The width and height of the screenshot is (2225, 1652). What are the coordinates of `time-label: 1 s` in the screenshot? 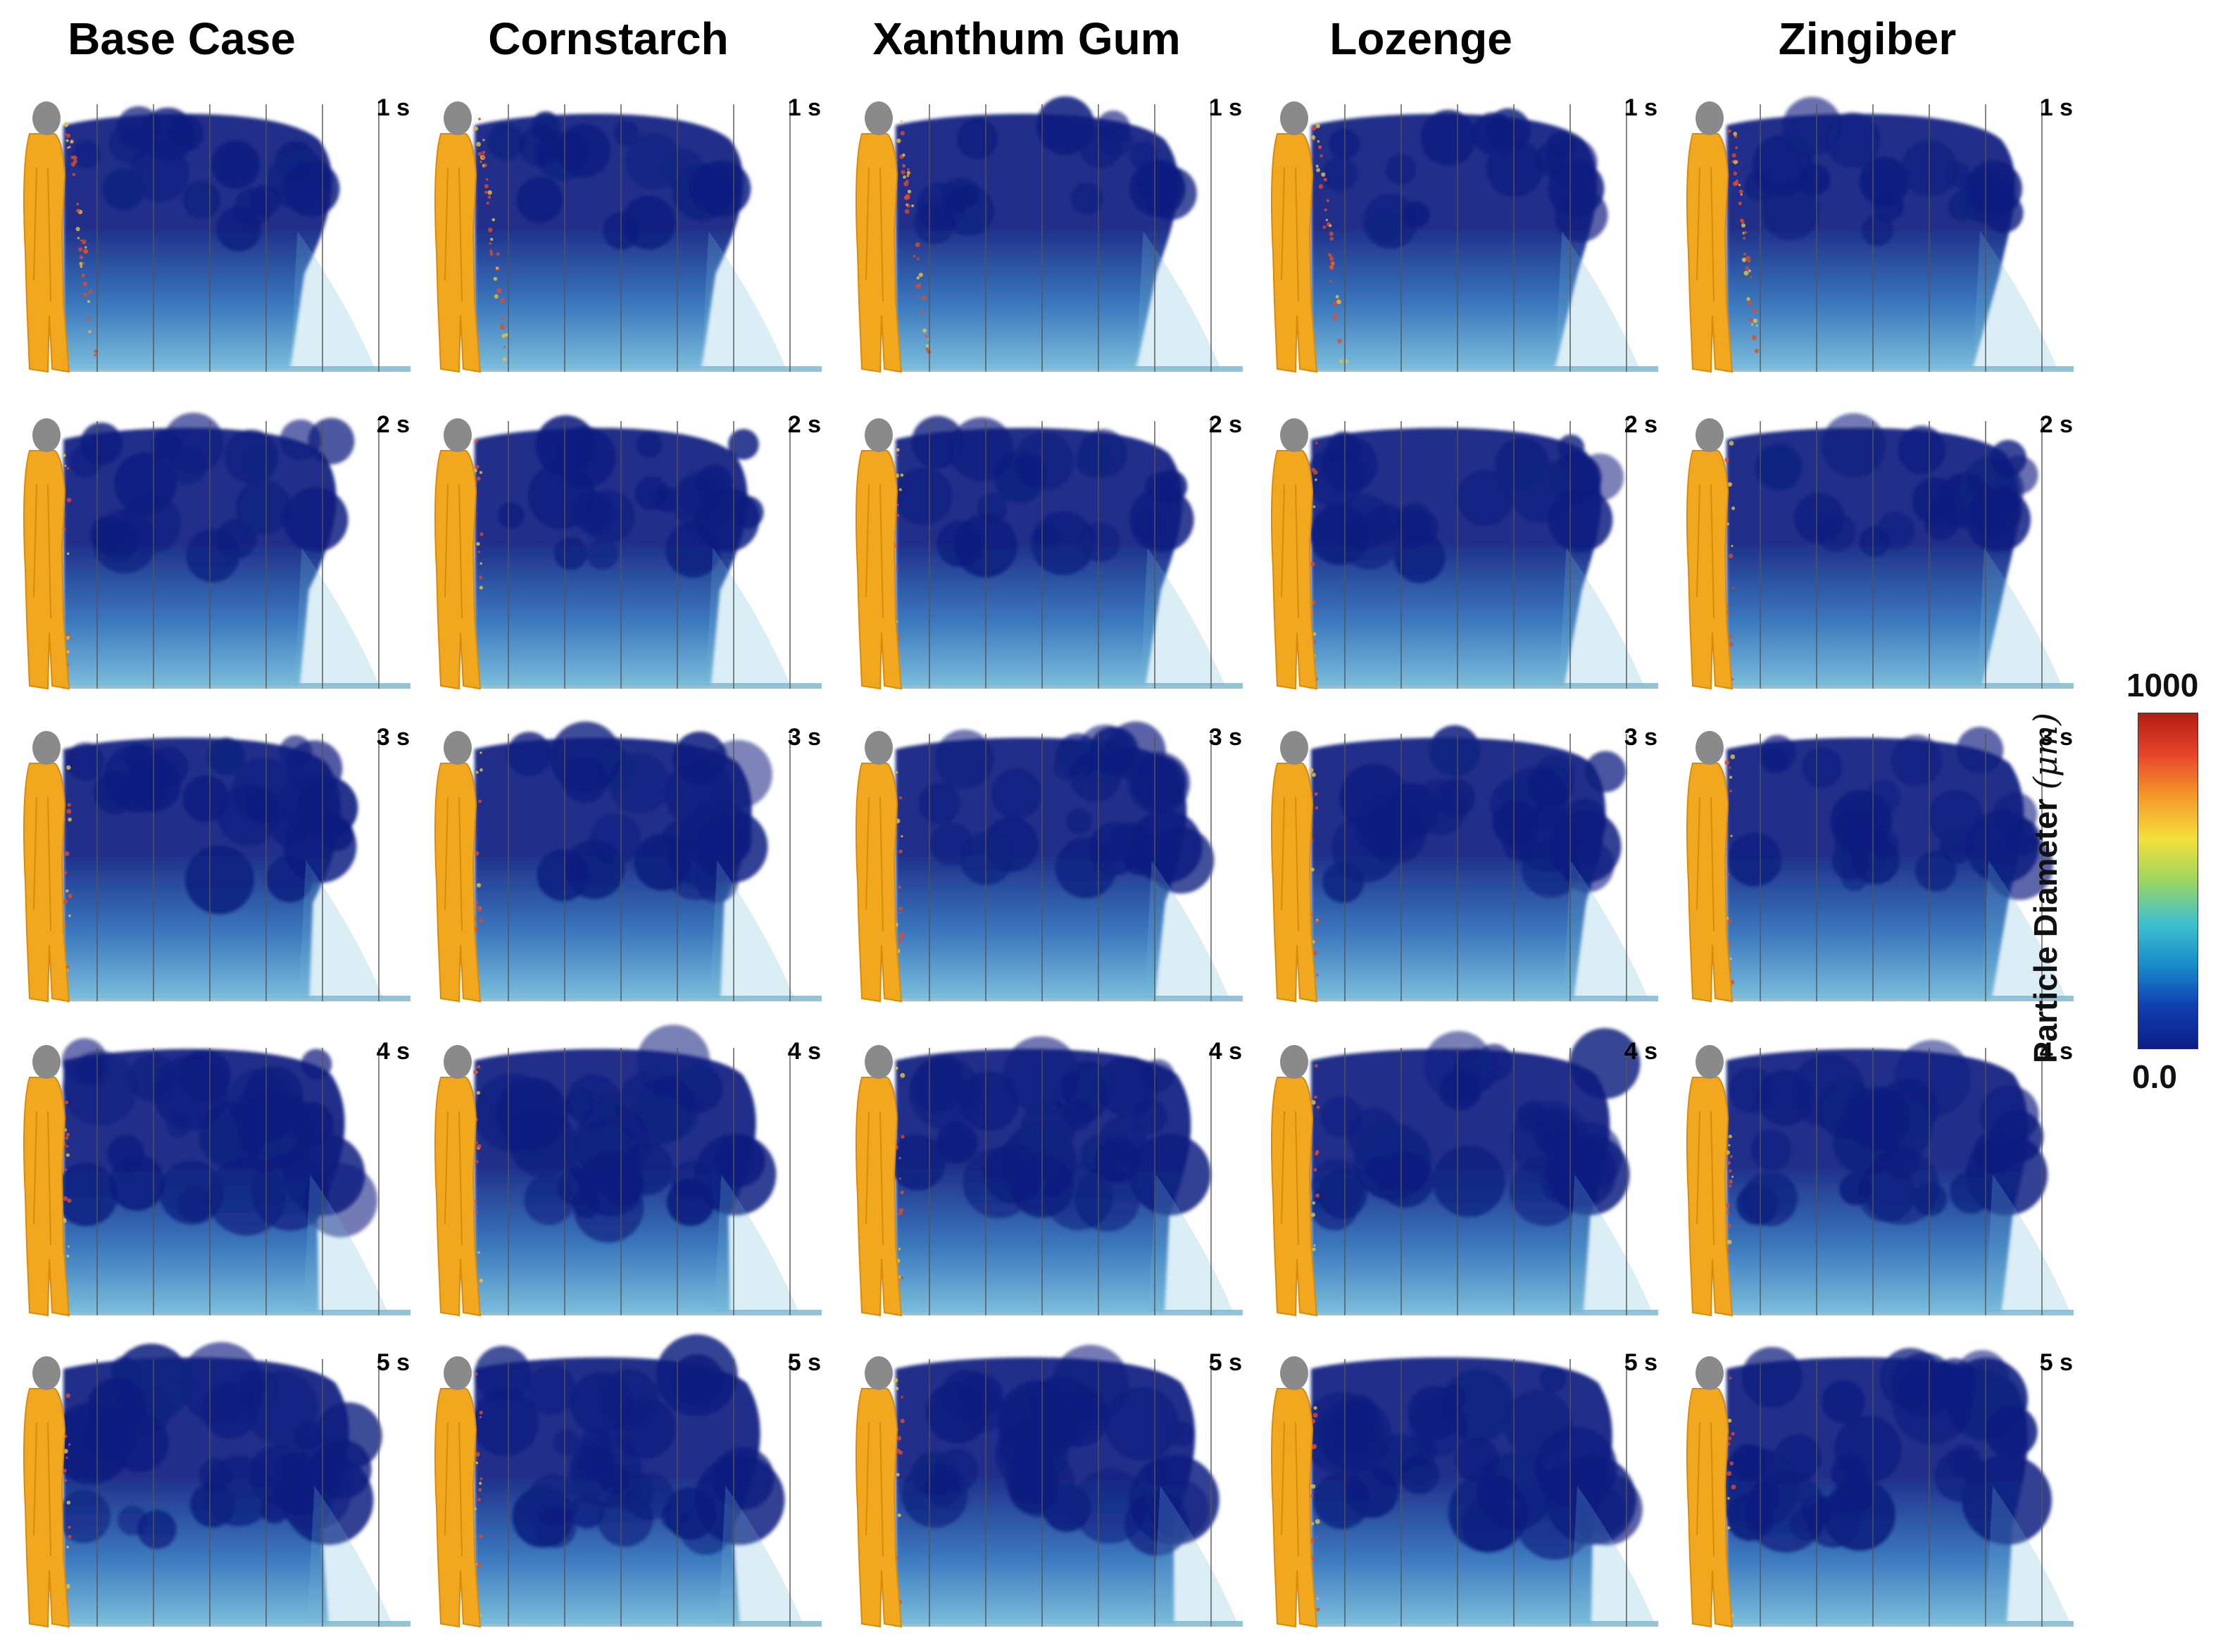 It's located at (2056, 107).